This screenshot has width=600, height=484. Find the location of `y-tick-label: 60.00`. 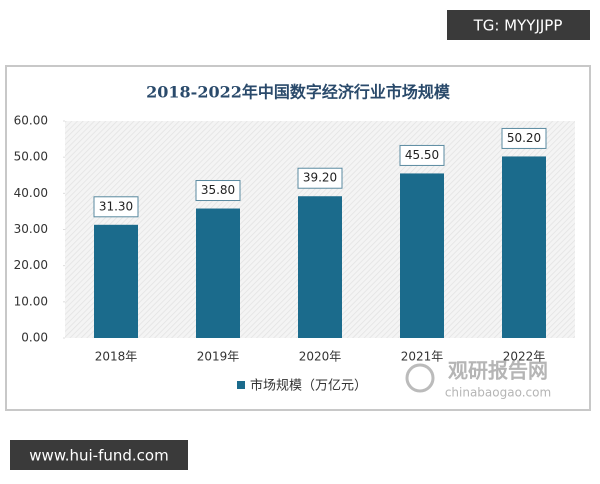

y-tick-label: 60.00 is located at coordinates (31, 121).